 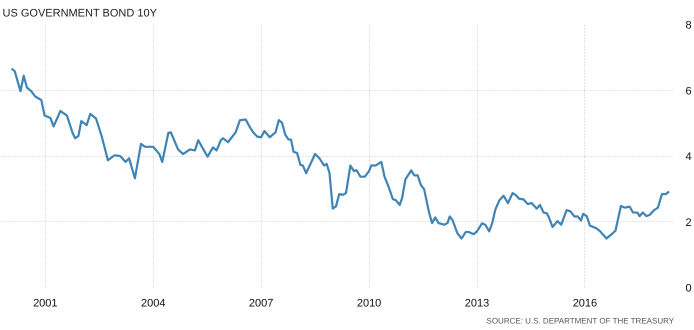 I want to click on y-tick-label: 8, so click(x=689, y=26).